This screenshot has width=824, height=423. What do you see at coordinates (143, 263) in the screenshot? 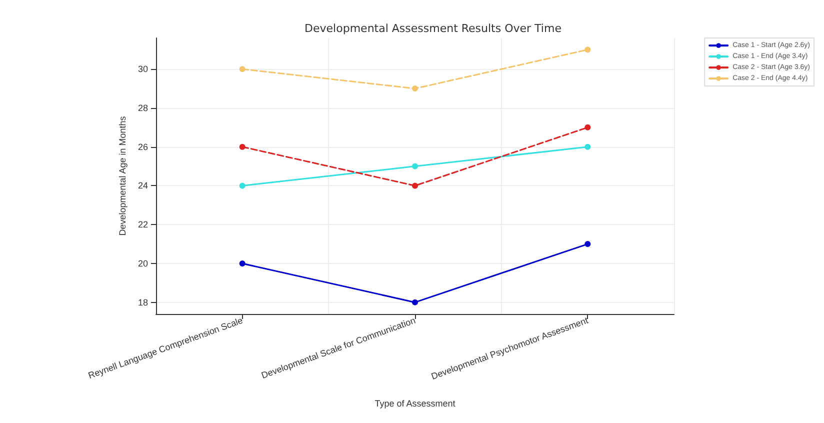
I see `y-tick-label: 20` at bounding box center [143, 263].